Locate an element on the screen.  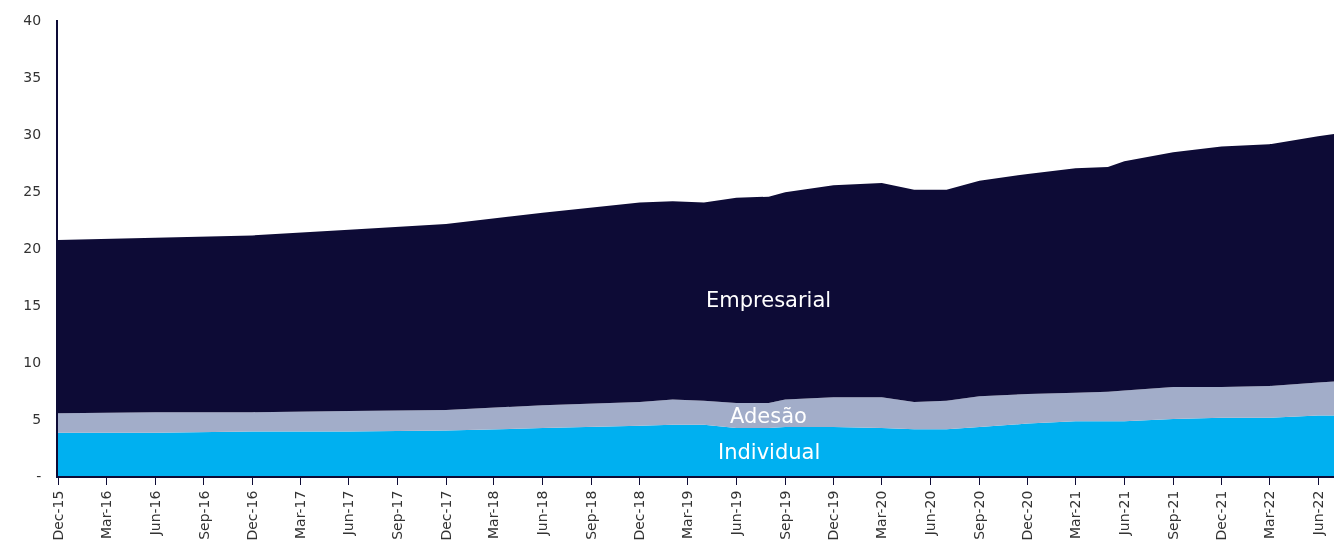
x-tick-label: Dec-21 is located at coordinates (1221, 515).